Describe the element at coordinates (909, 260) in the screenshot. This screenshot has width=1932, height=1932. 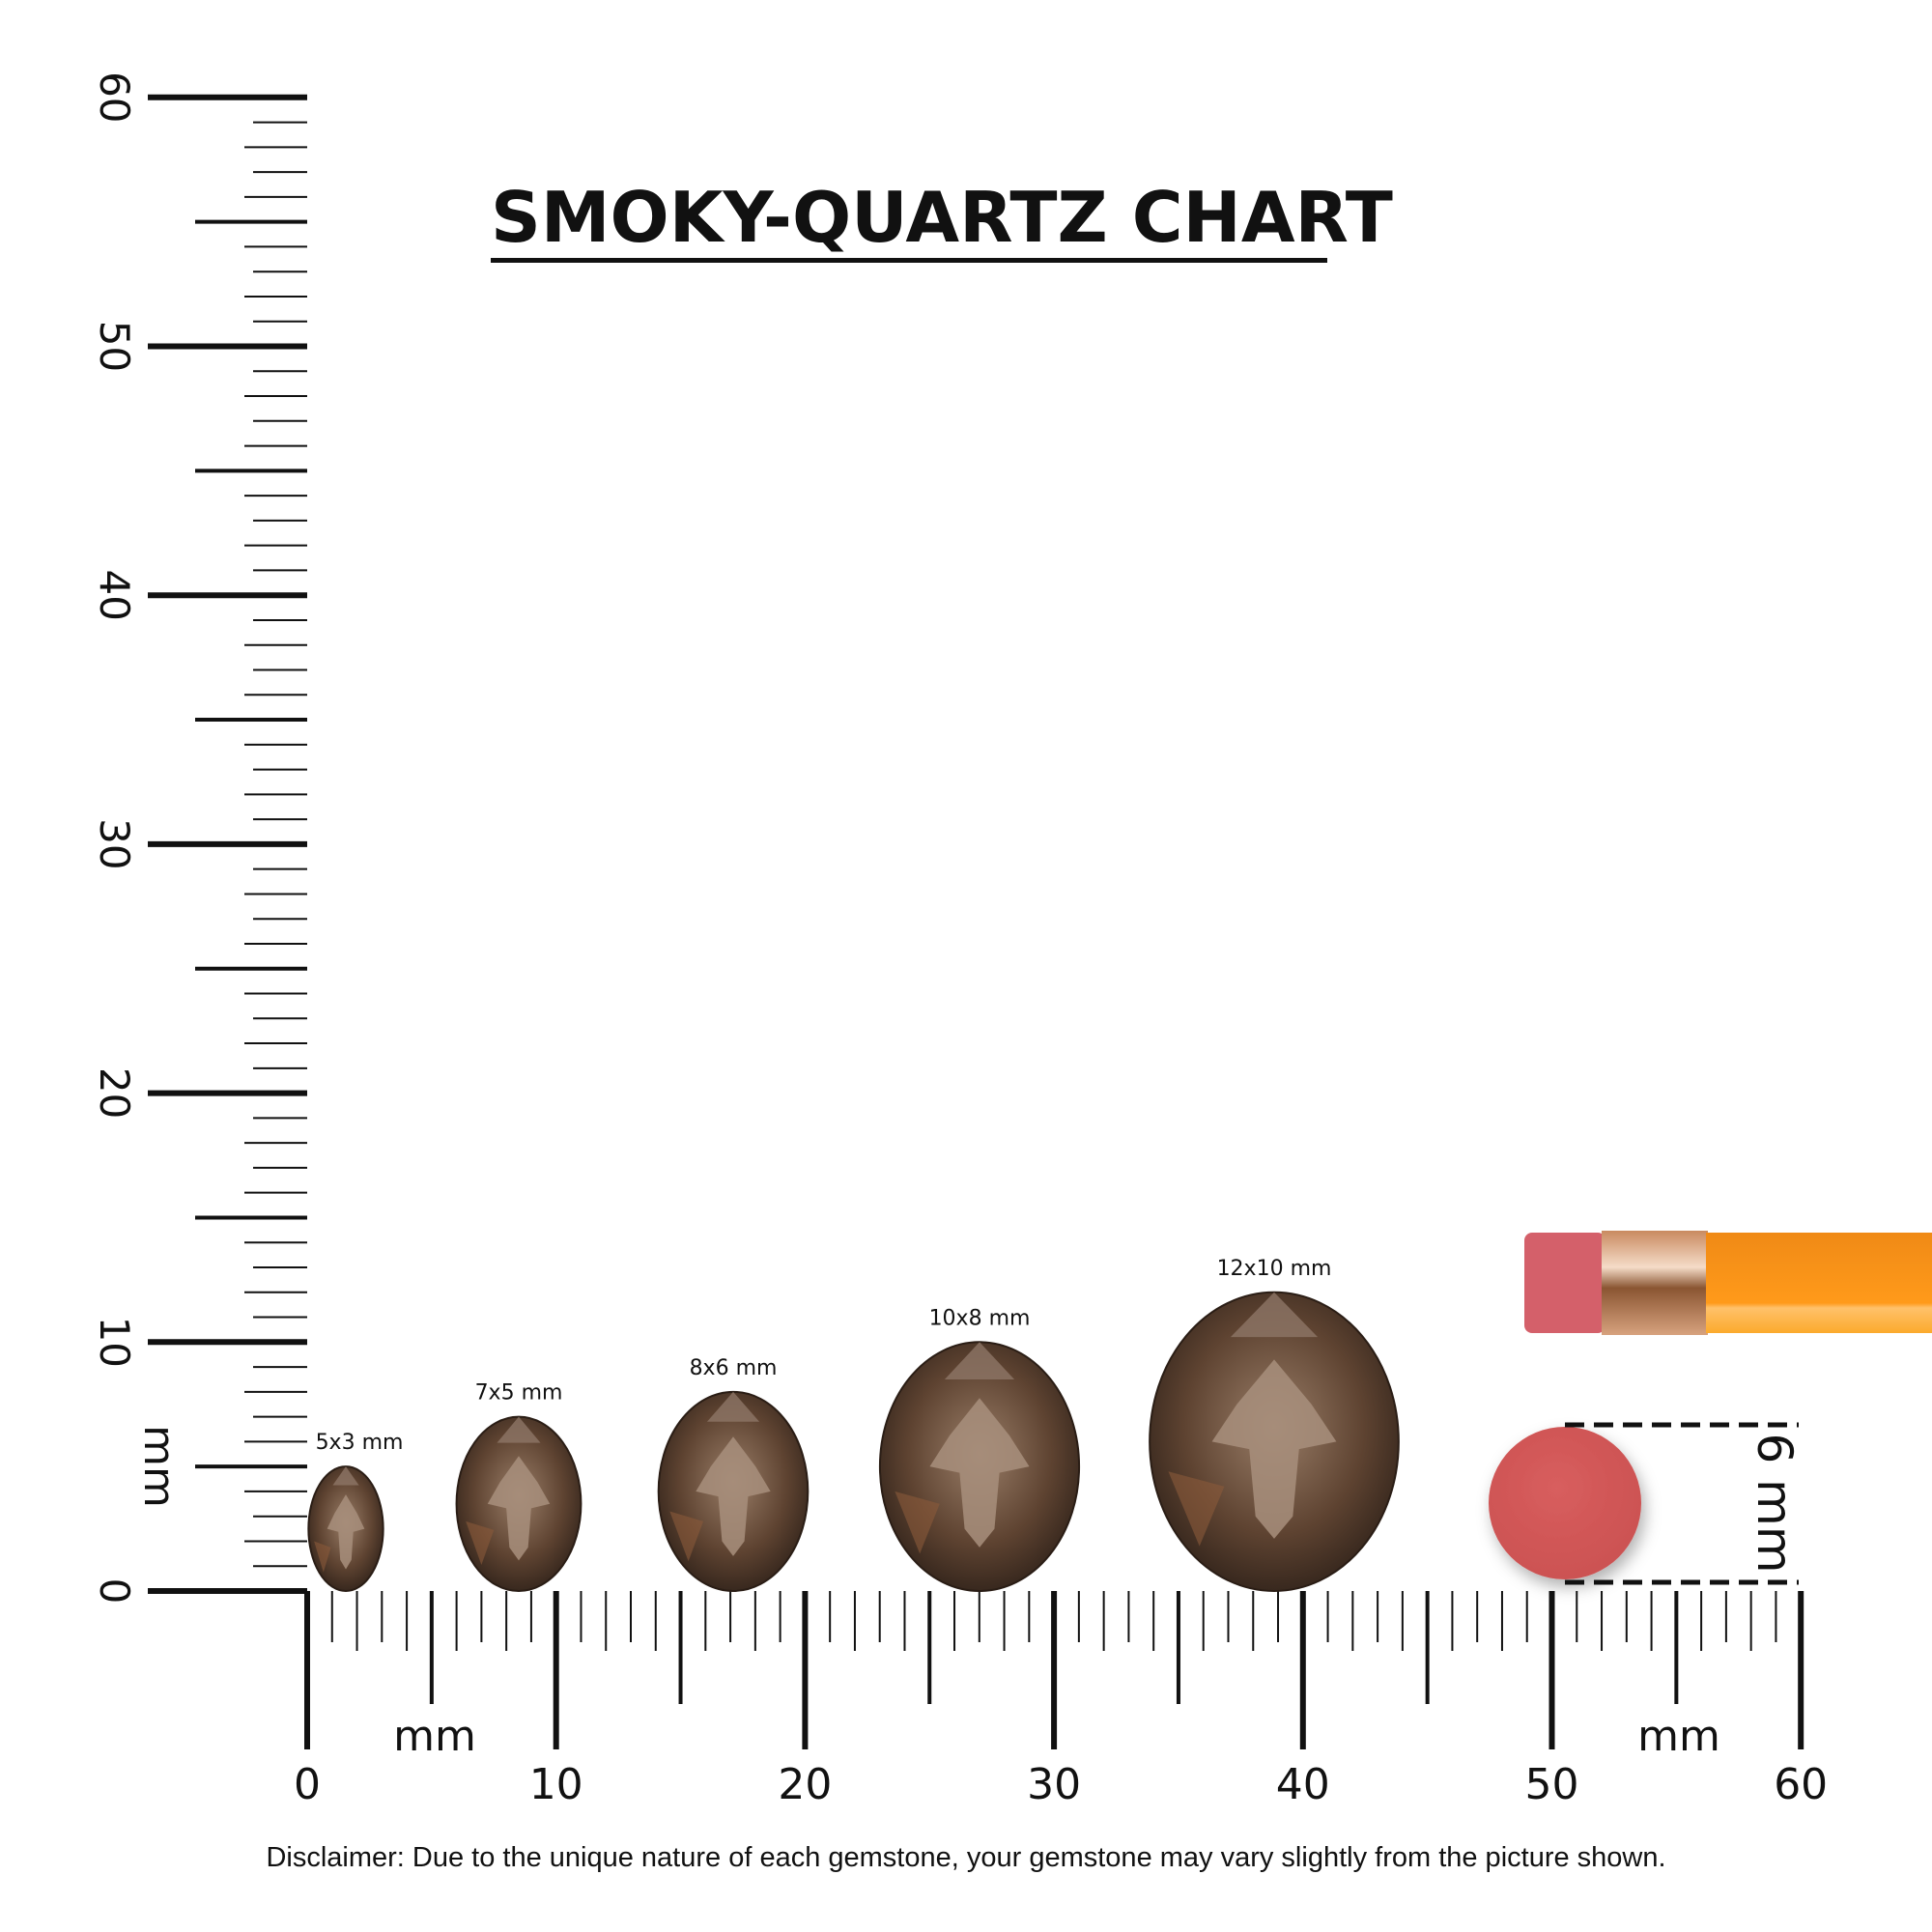
I see `title-underline` at that location.